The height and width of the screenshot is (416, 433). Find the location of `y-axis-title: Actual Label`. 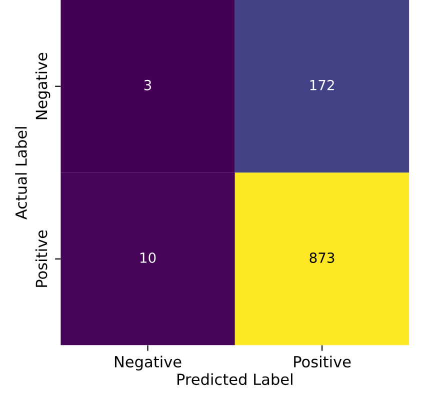

y-axis-title: Actual Label is located at coordinates (21, 173).